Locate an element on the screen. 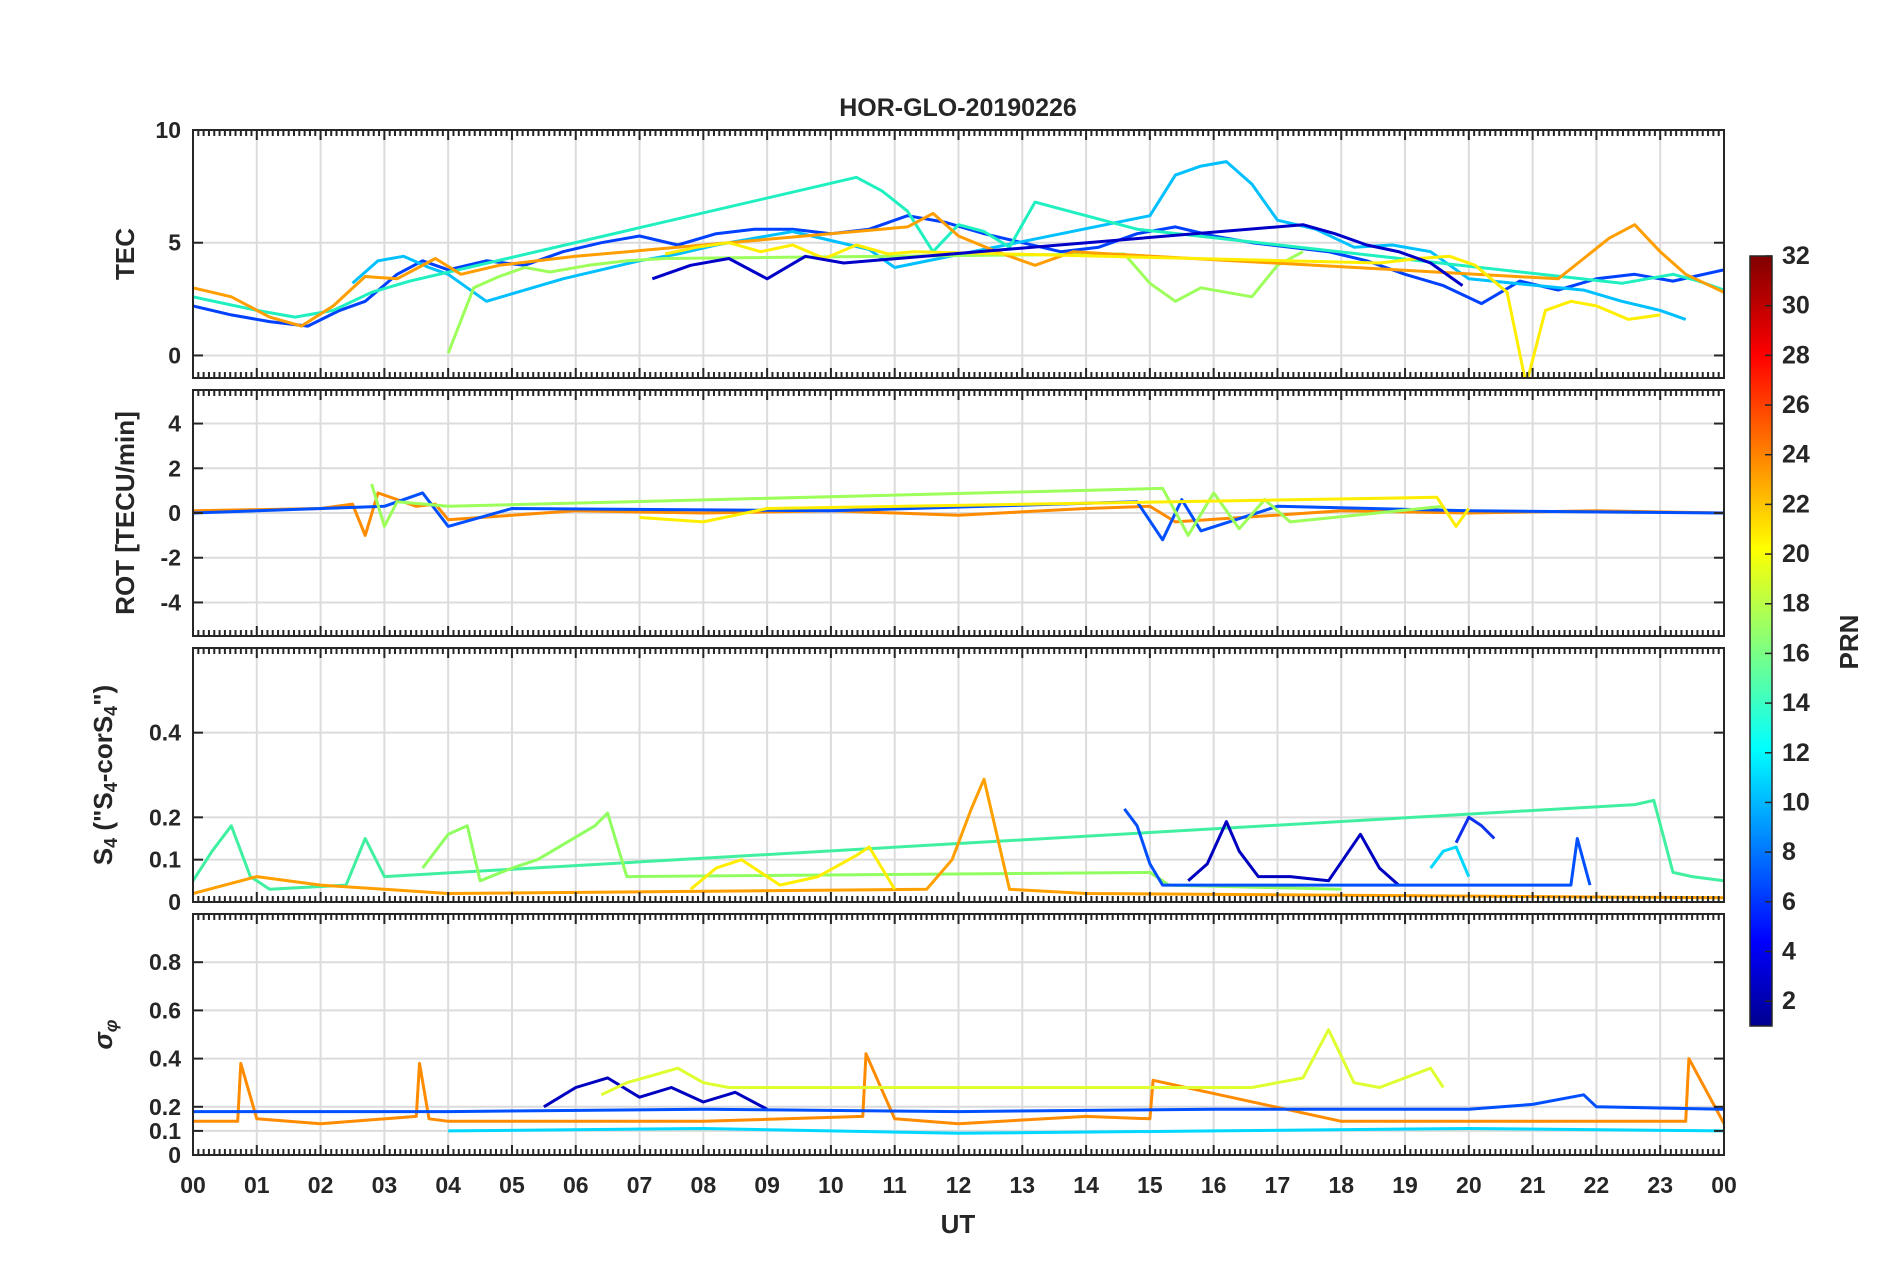 This screenshot has height=1272, width=1902. y-axis-label: σφ is located at coordinates (104, 1034).